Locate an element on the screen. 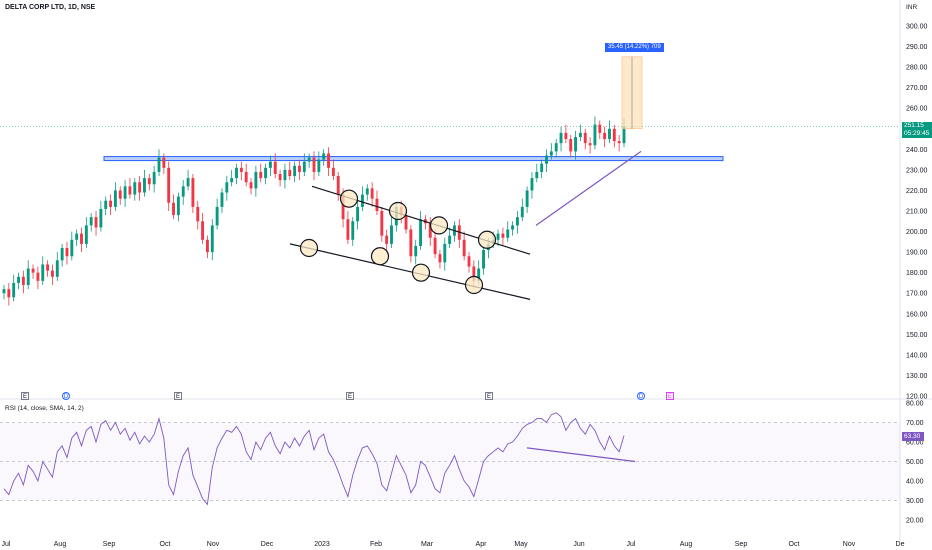  chart-title: DELTA CORP LTD, 1D, NSE is located at coordinates (50, 7).